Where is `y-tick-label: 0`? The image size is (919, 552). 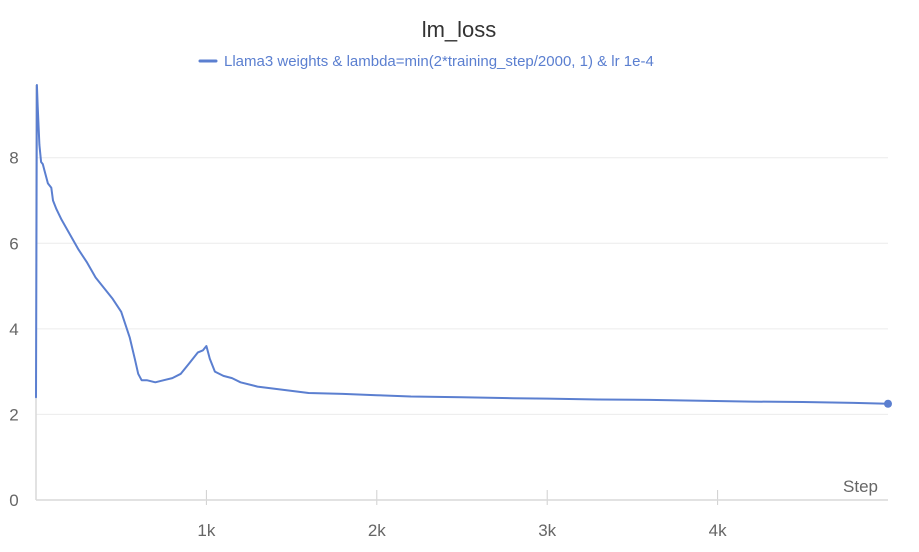
y-tick-label: 0 is located at coordinates (13, 500).